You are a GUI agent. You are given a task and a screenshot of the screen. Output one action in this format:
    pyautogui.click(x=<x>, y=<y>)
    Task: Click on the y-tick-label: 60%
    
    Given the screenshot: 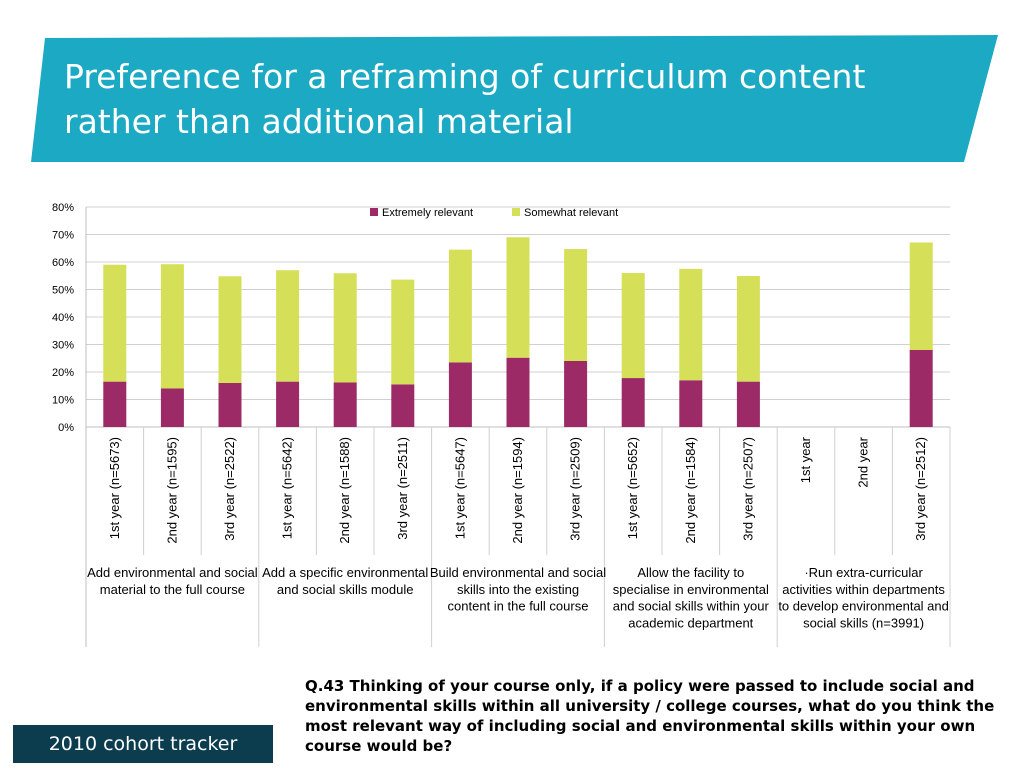 What is the action you would take?
    pyautogui.click(x=63, y=263)
    